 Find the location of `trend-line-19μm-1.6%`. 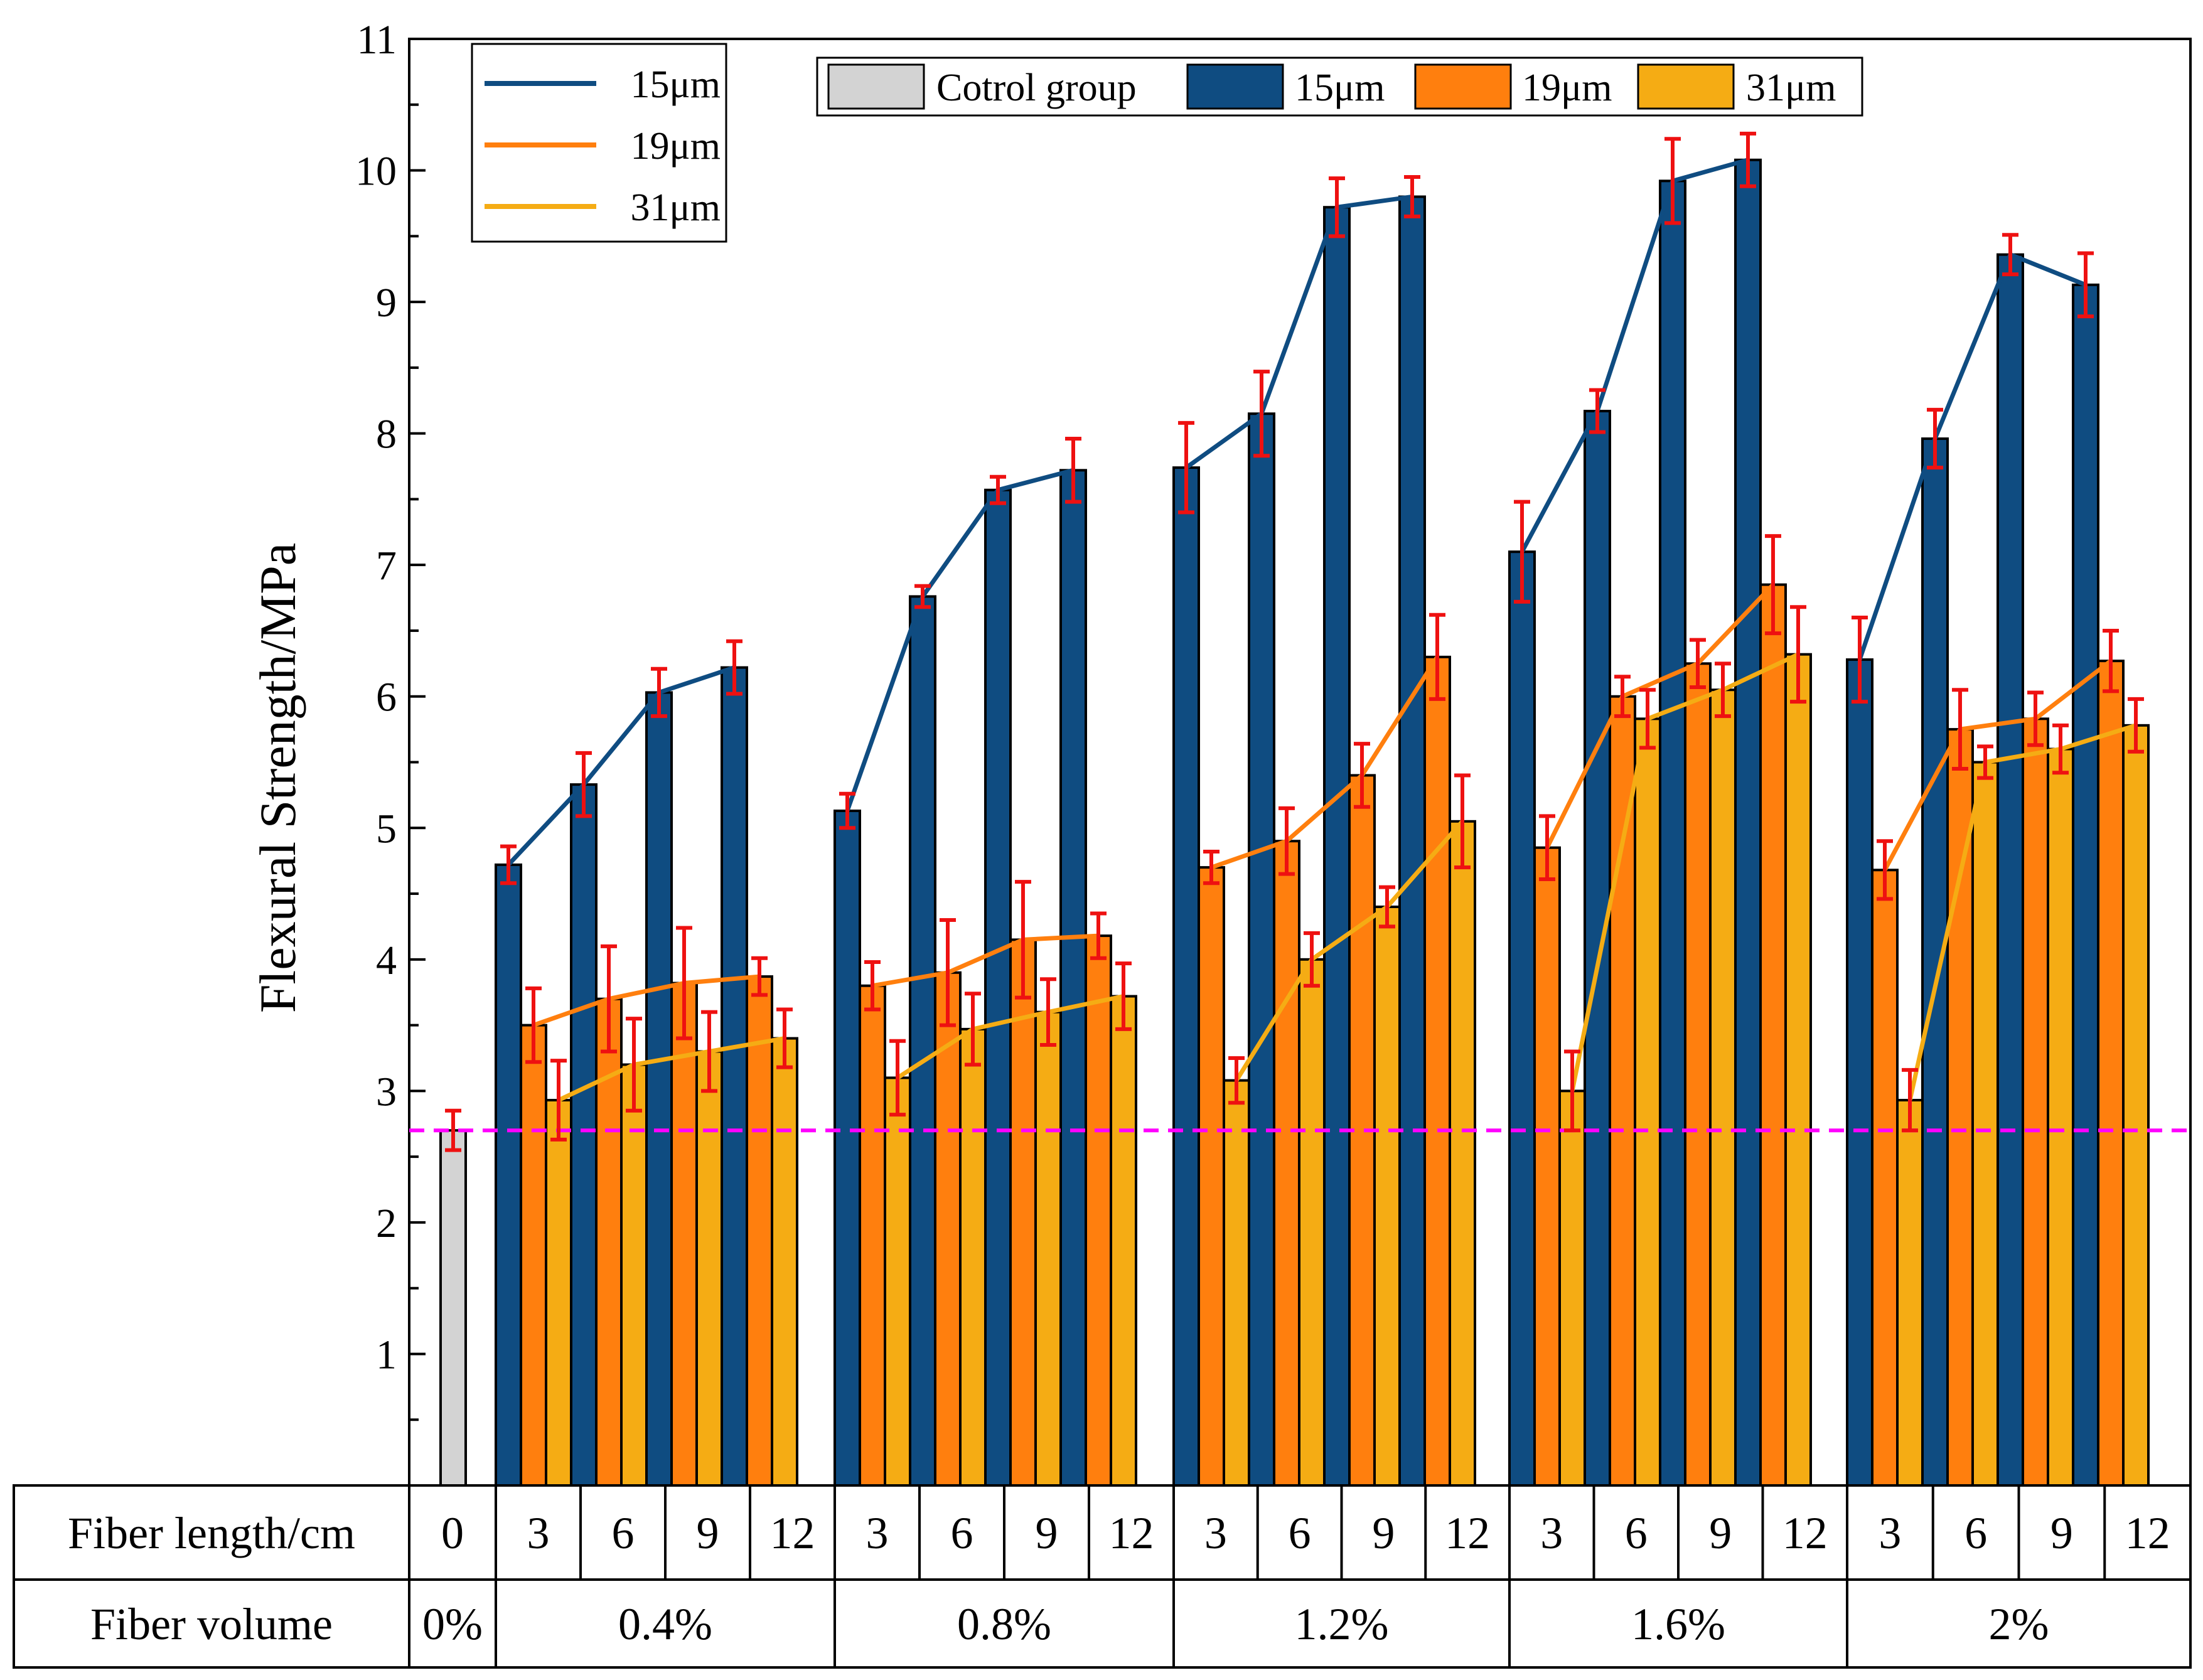

trend-line-19μm-1.6% is located at coordinates (1660, 716).